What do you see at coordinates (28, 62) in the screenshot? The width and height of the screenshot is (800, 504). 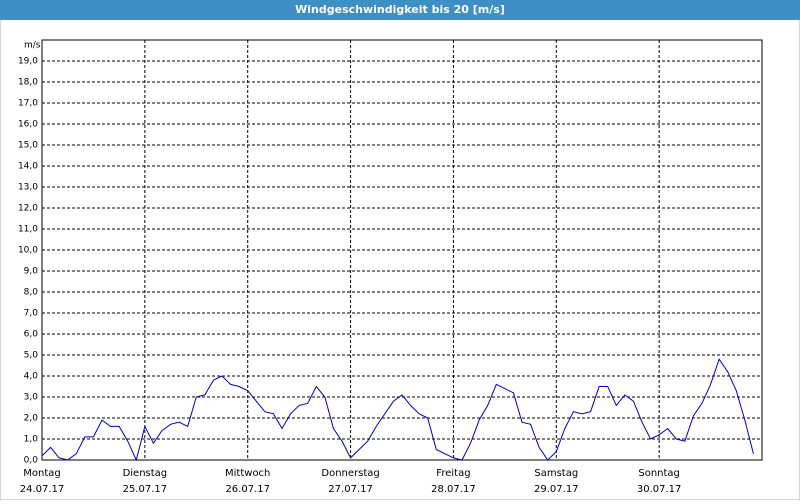 I see `y-tick-label: 19,0` at bounding box center [28, 62].